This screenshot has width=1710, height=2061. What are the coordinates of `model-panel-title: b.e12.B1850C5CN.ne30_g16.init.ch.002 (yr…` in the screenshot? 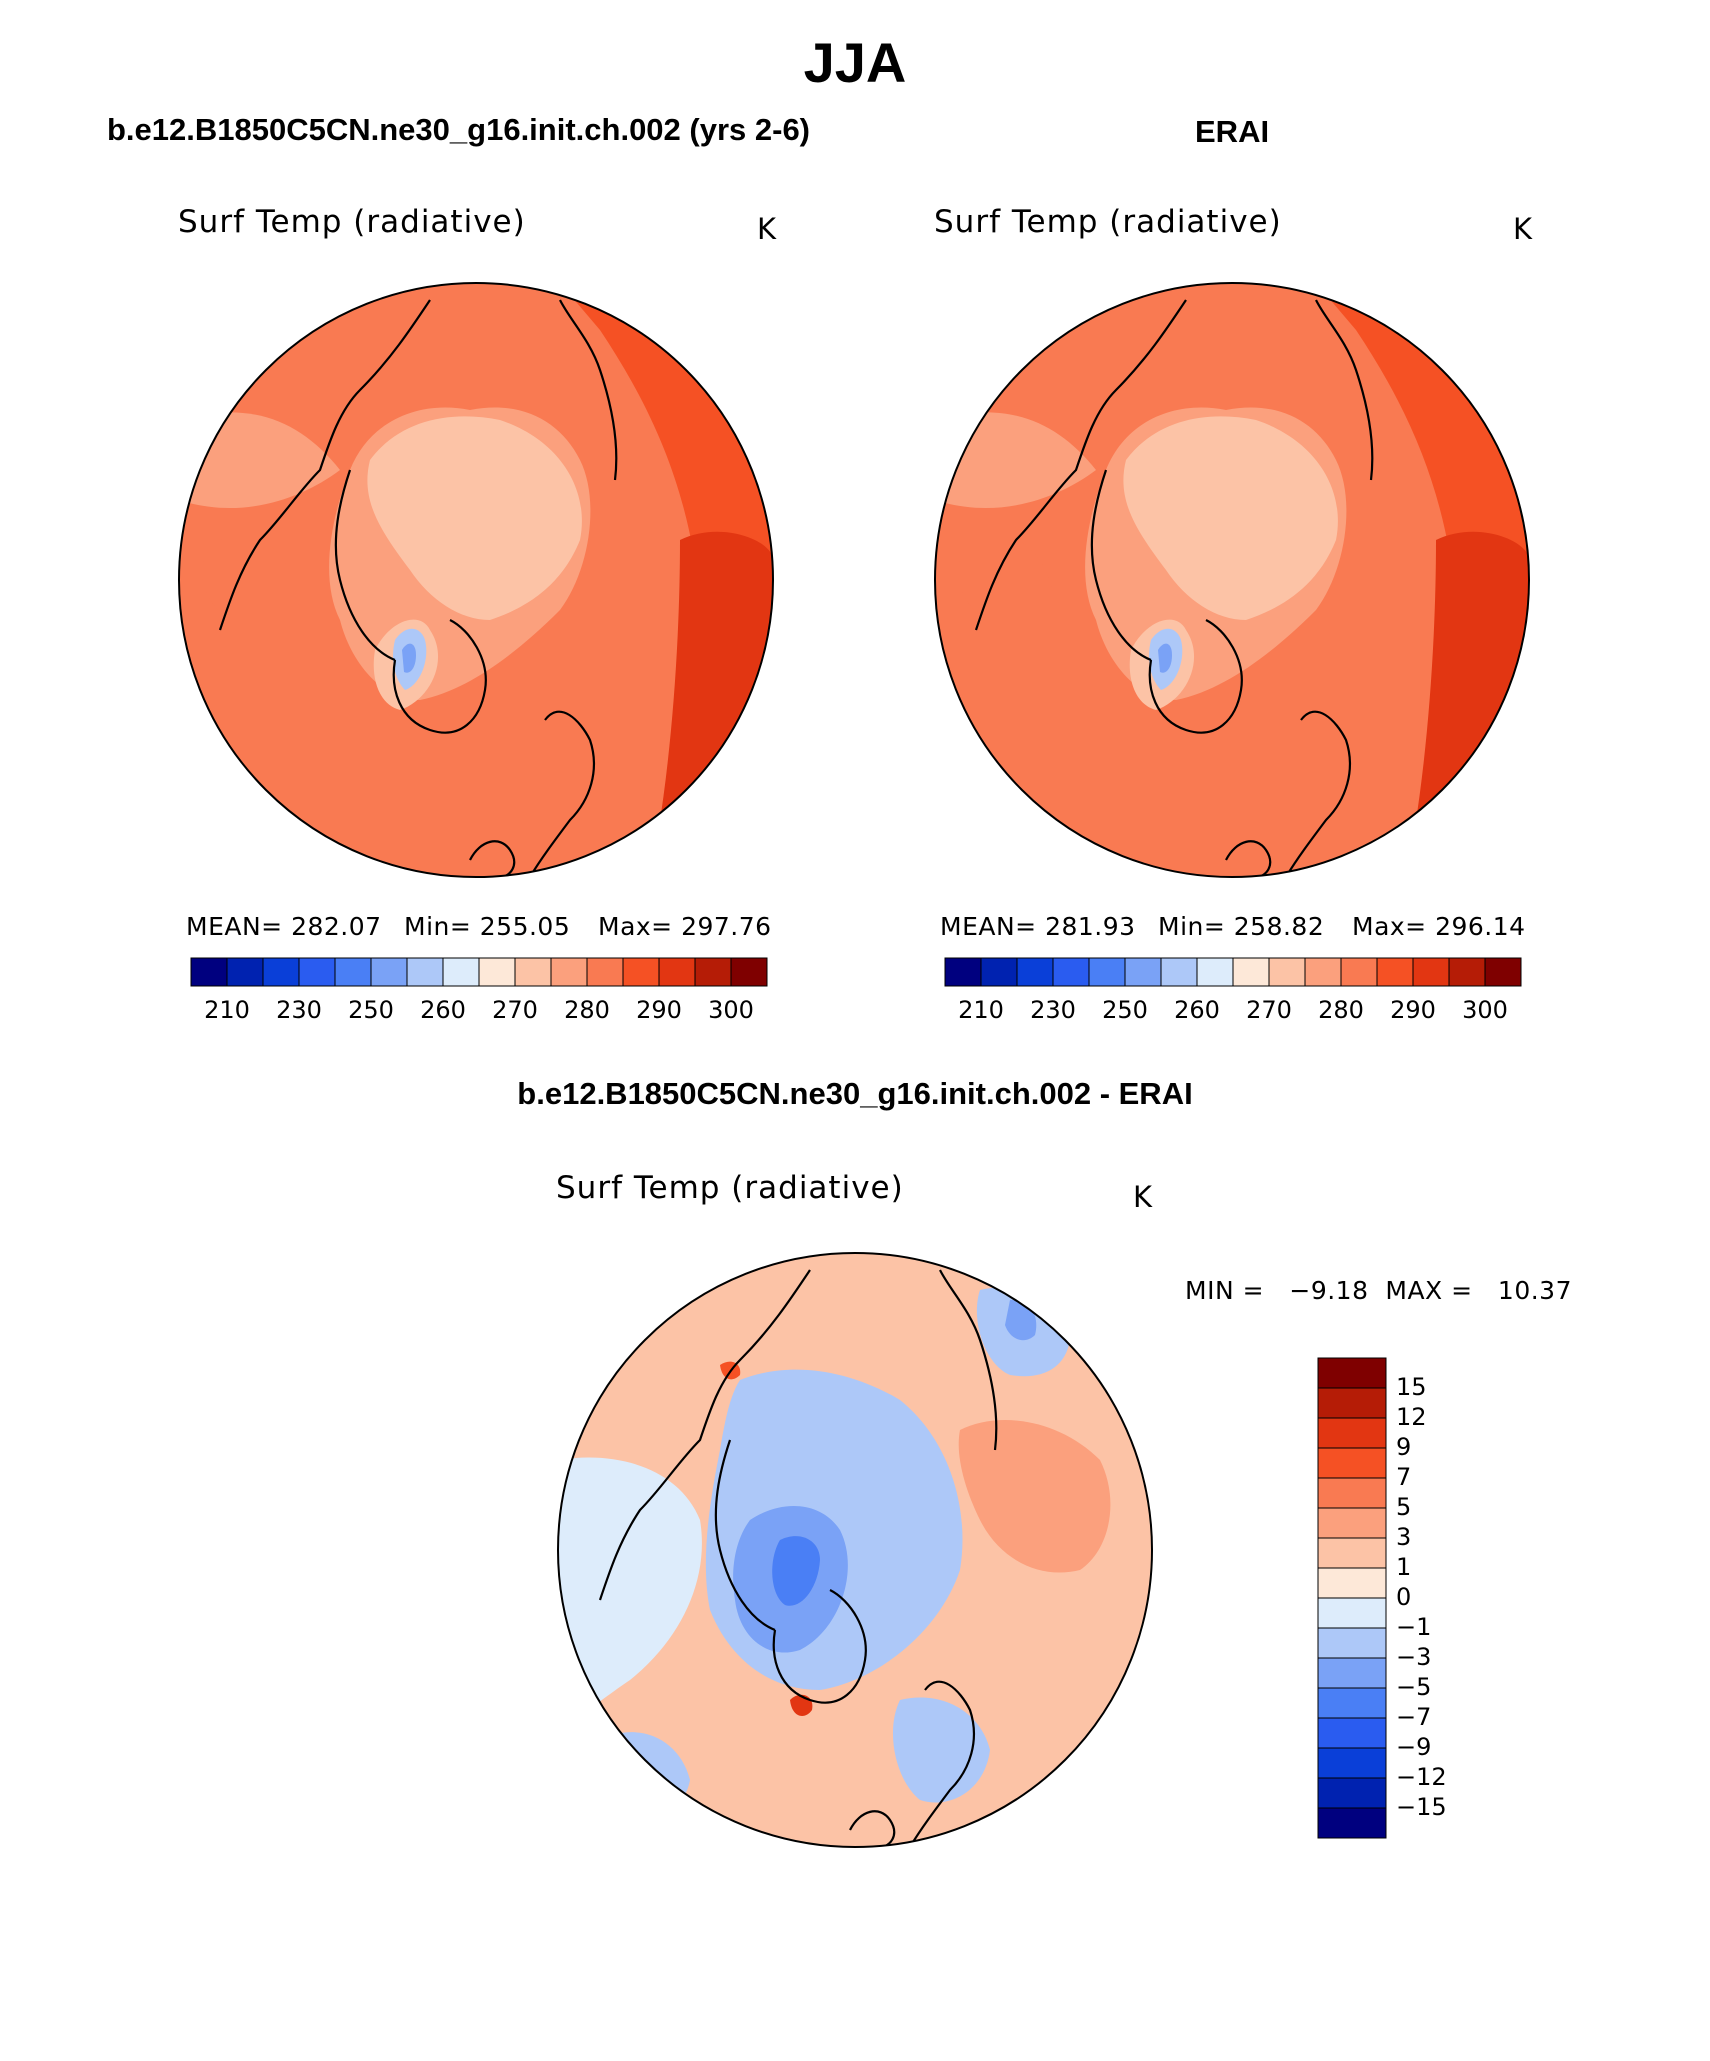 It's located at (459, 129).